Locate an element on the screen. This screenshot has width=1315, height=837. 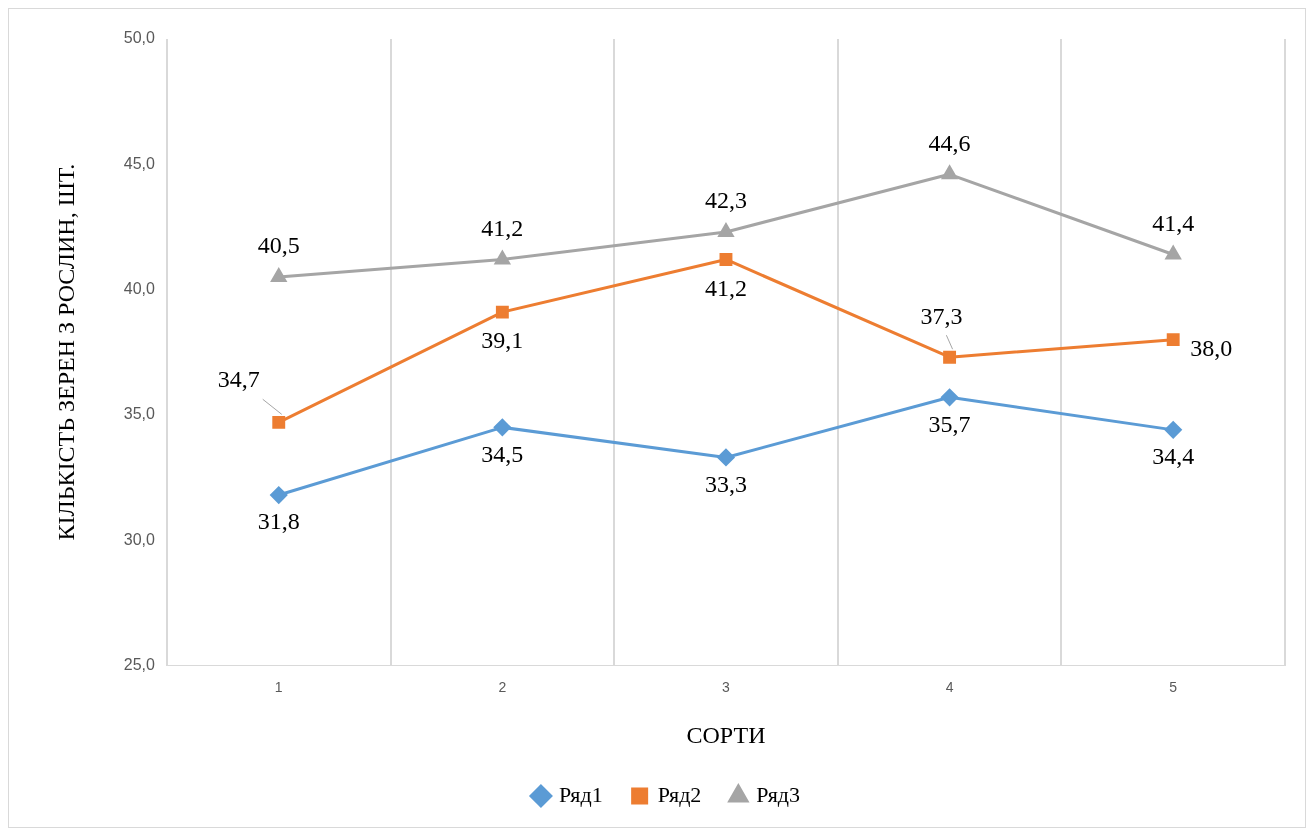
data-label: 34,7 is located at coordinates (238, 378).